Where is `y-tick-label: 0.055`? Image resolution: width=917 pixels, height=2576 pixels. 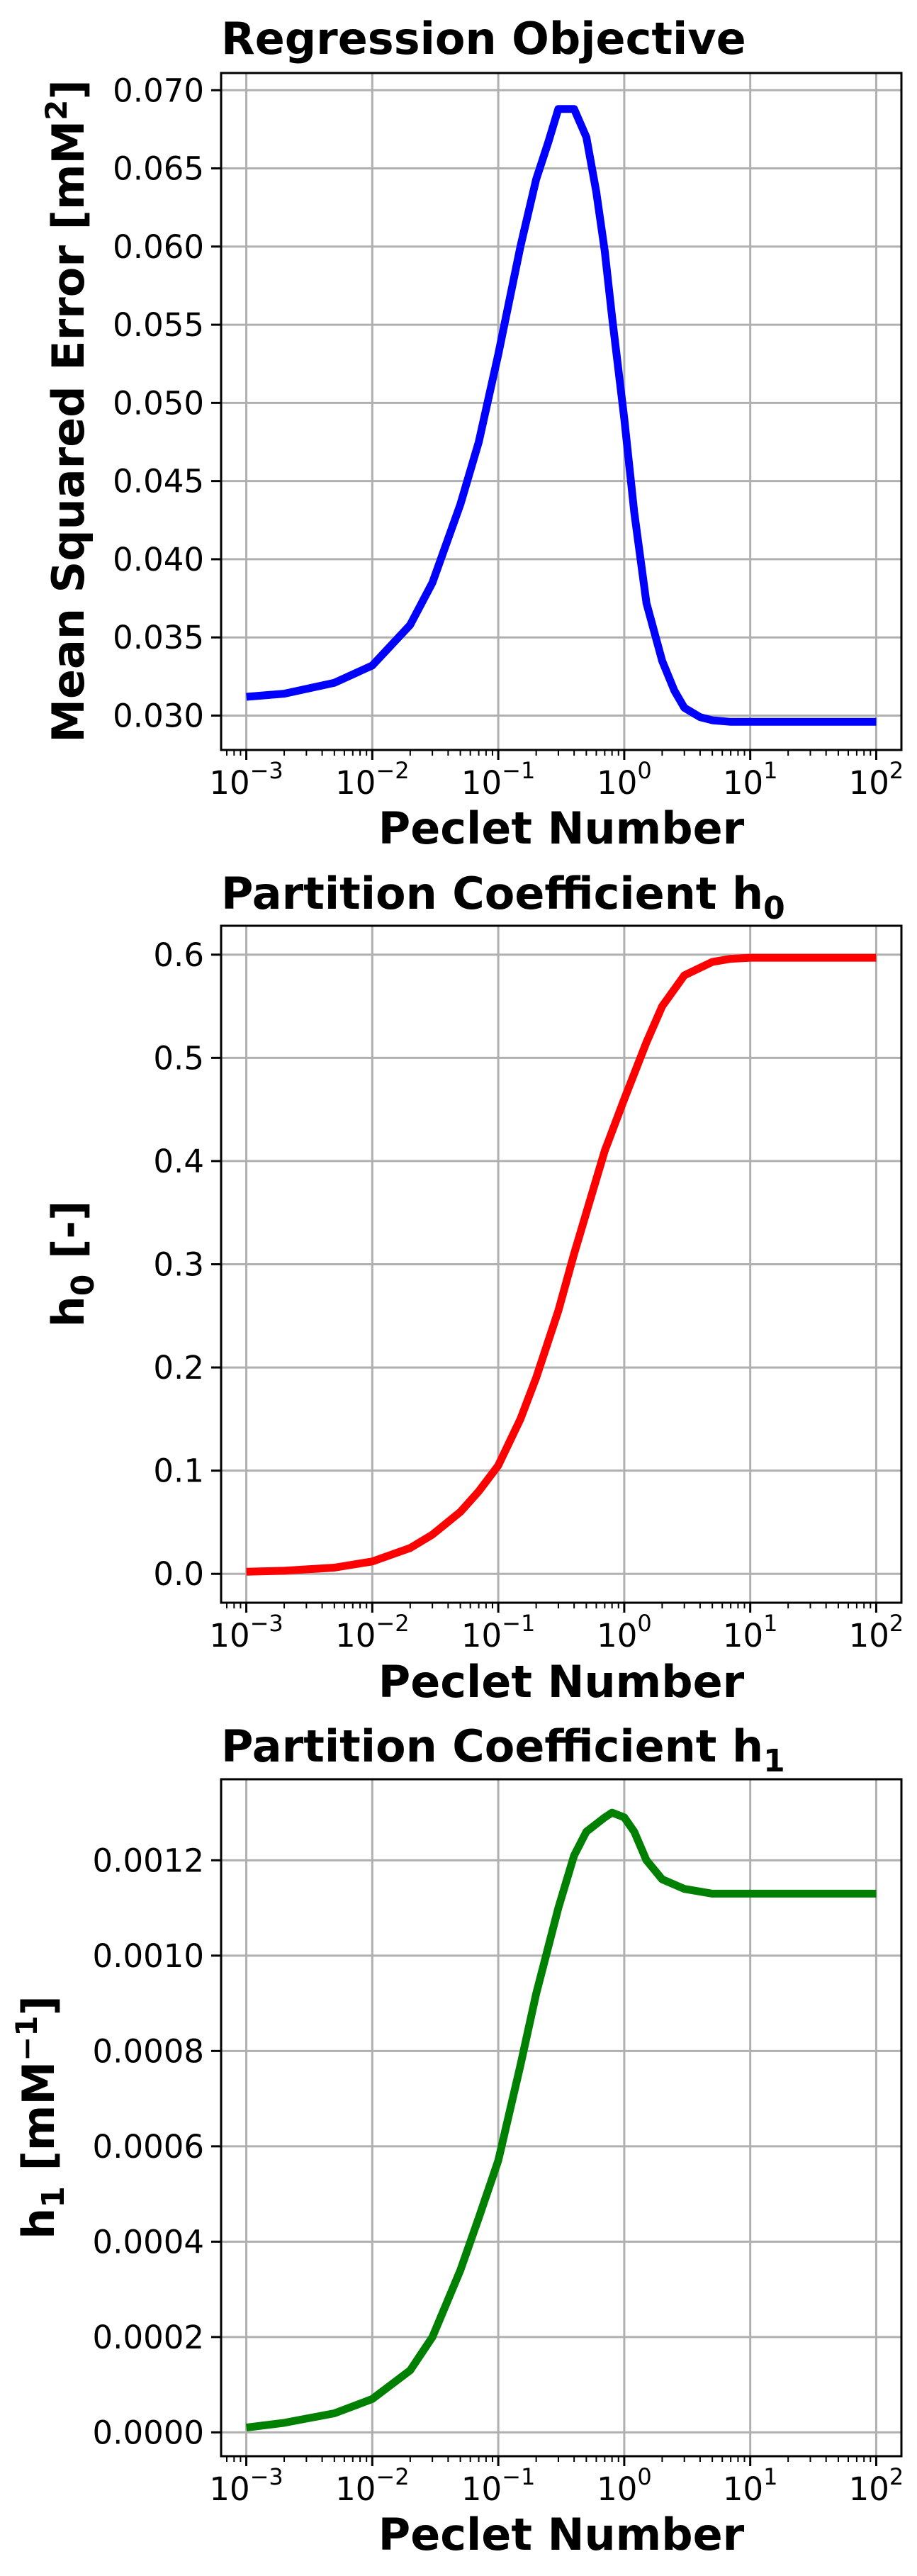 y-tick-label: 0.055 is located at coordinates (158, 325).